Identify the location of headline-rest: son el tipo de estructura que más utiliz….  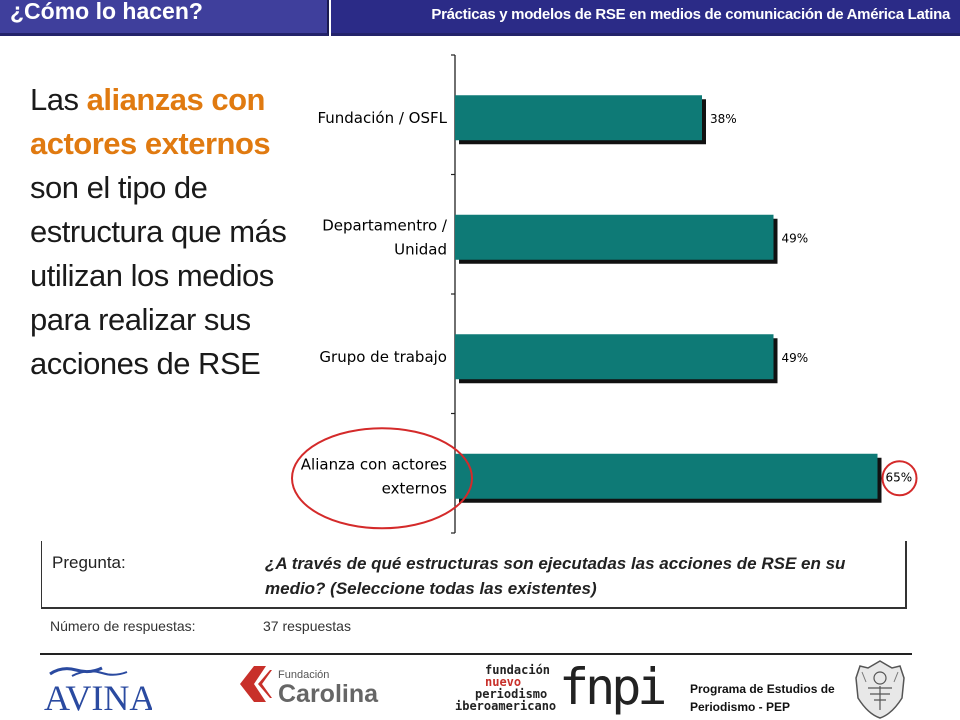
(158, 275).